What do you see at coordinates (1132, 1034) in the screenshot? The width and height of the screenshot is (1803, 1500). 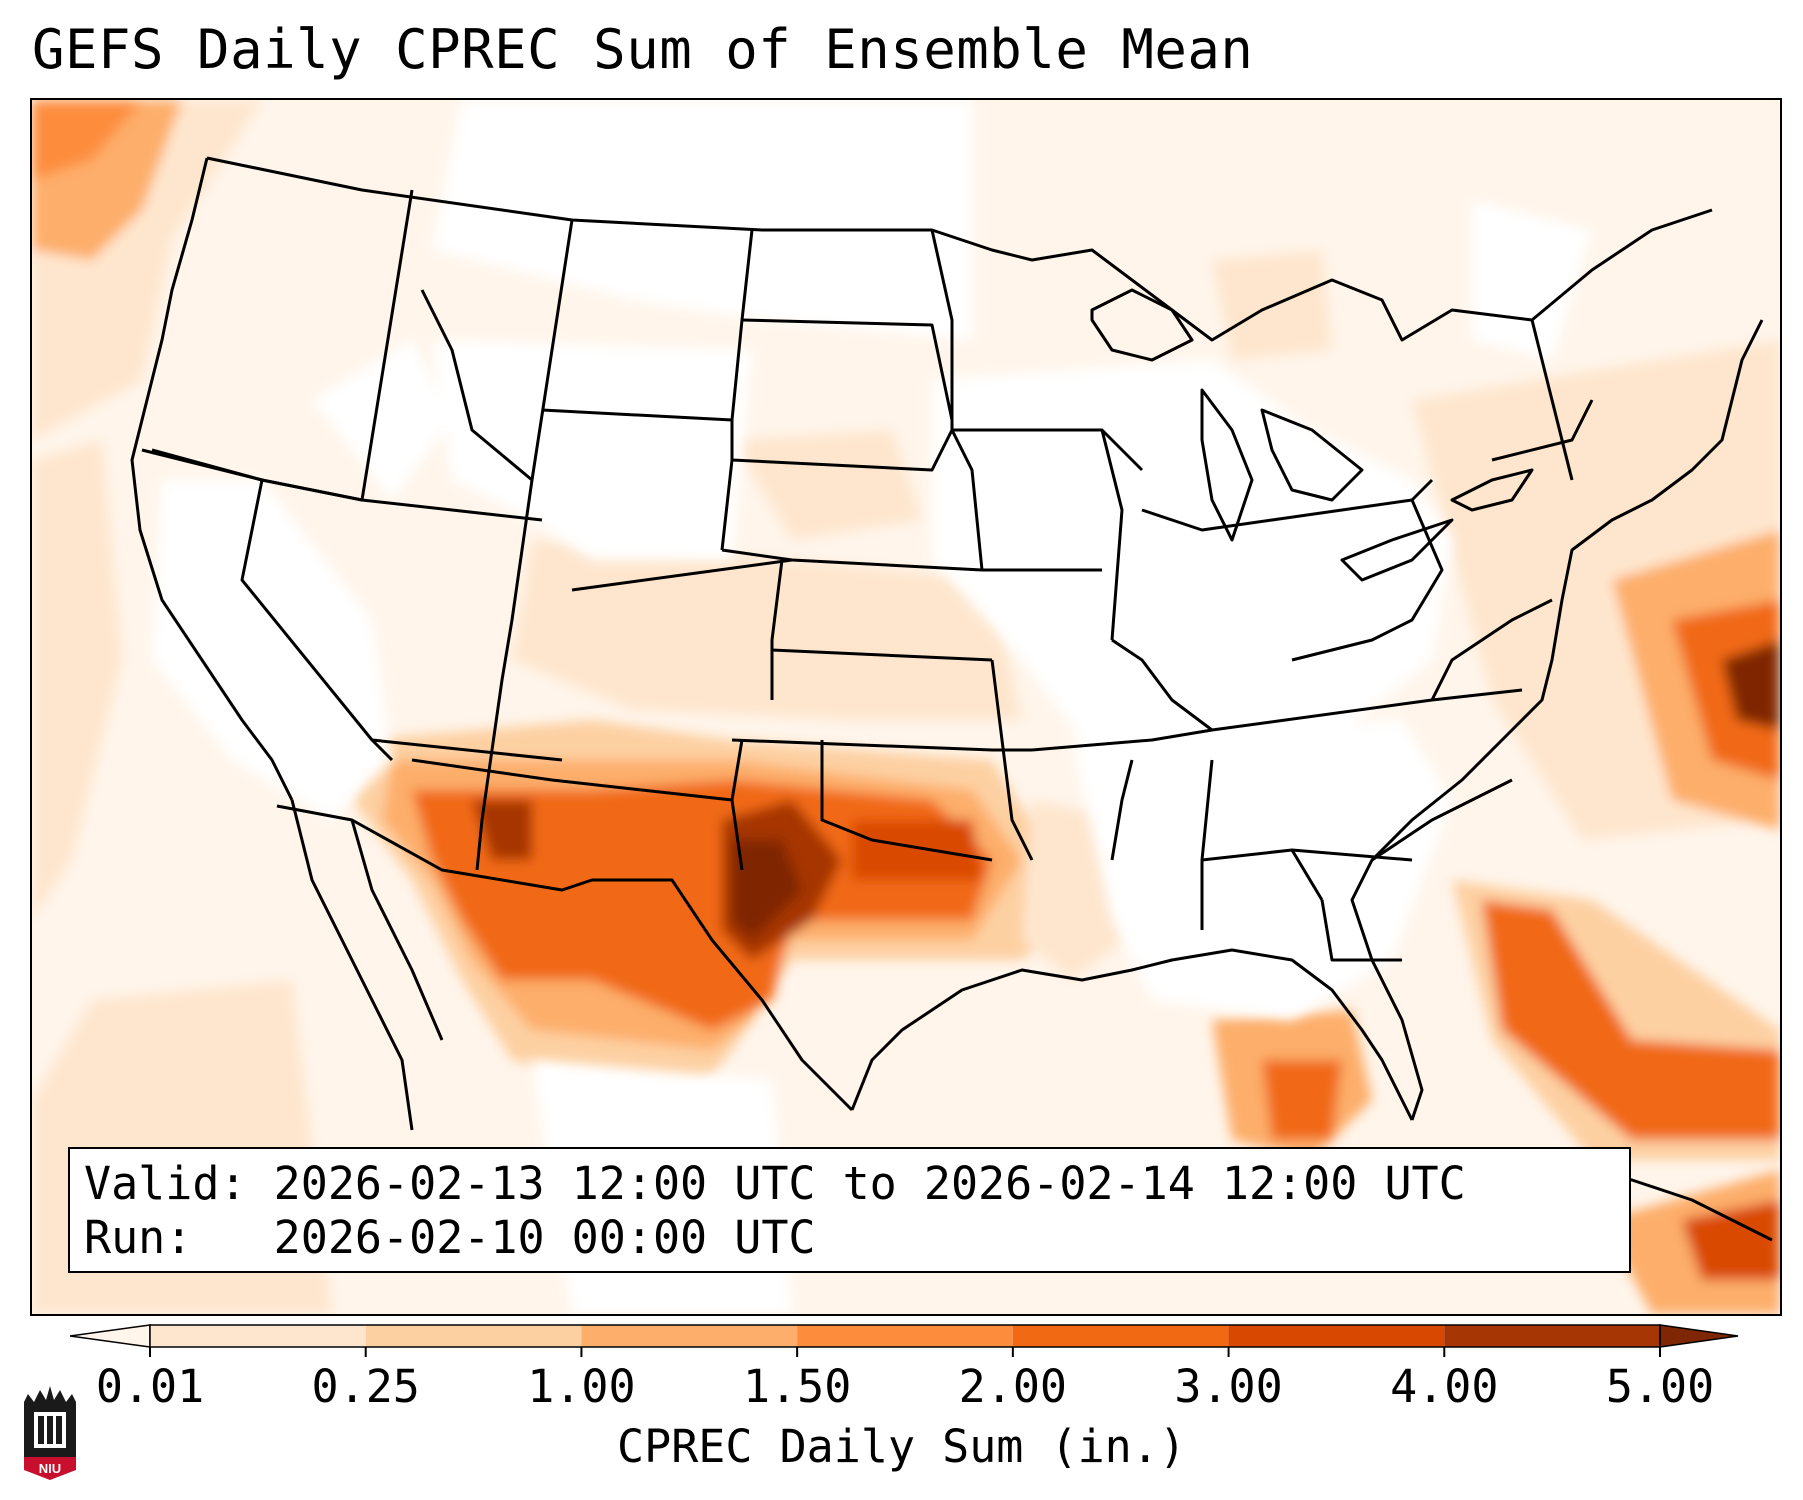 I see `gulf-coast` at bounding box center [1132, 1034].